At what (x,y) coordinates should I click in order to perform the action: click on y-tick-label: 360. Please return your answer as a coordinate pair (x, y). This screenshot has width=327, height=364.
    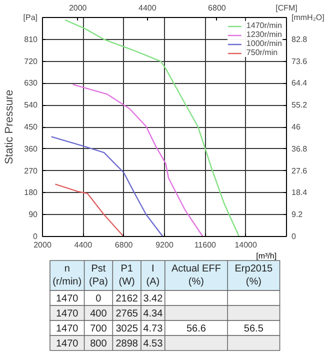
    Looking at the image, I should click on (31, 149).